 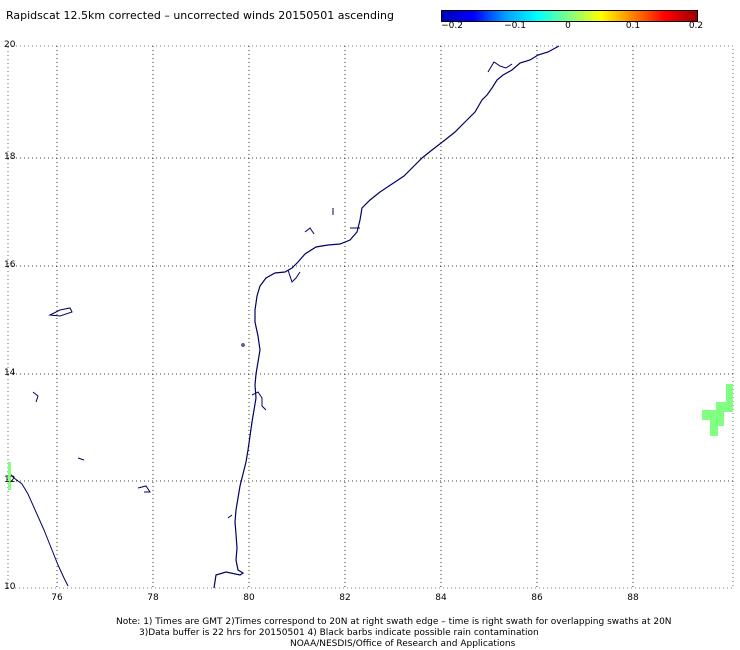 What do you see at coordinates (38, 529) in the screenshot?
I see `coastline` at bounding box center [38, 529].